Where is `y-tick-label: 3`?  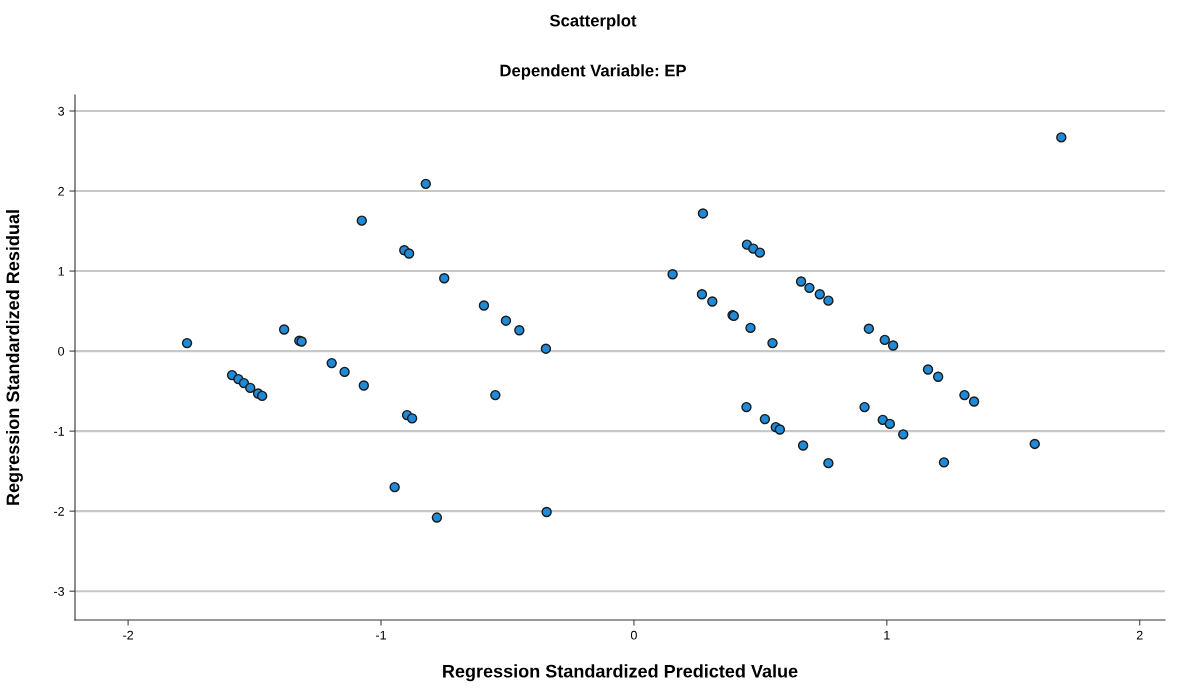
y-tick-label: 3 is located at coordinates (61, 111).